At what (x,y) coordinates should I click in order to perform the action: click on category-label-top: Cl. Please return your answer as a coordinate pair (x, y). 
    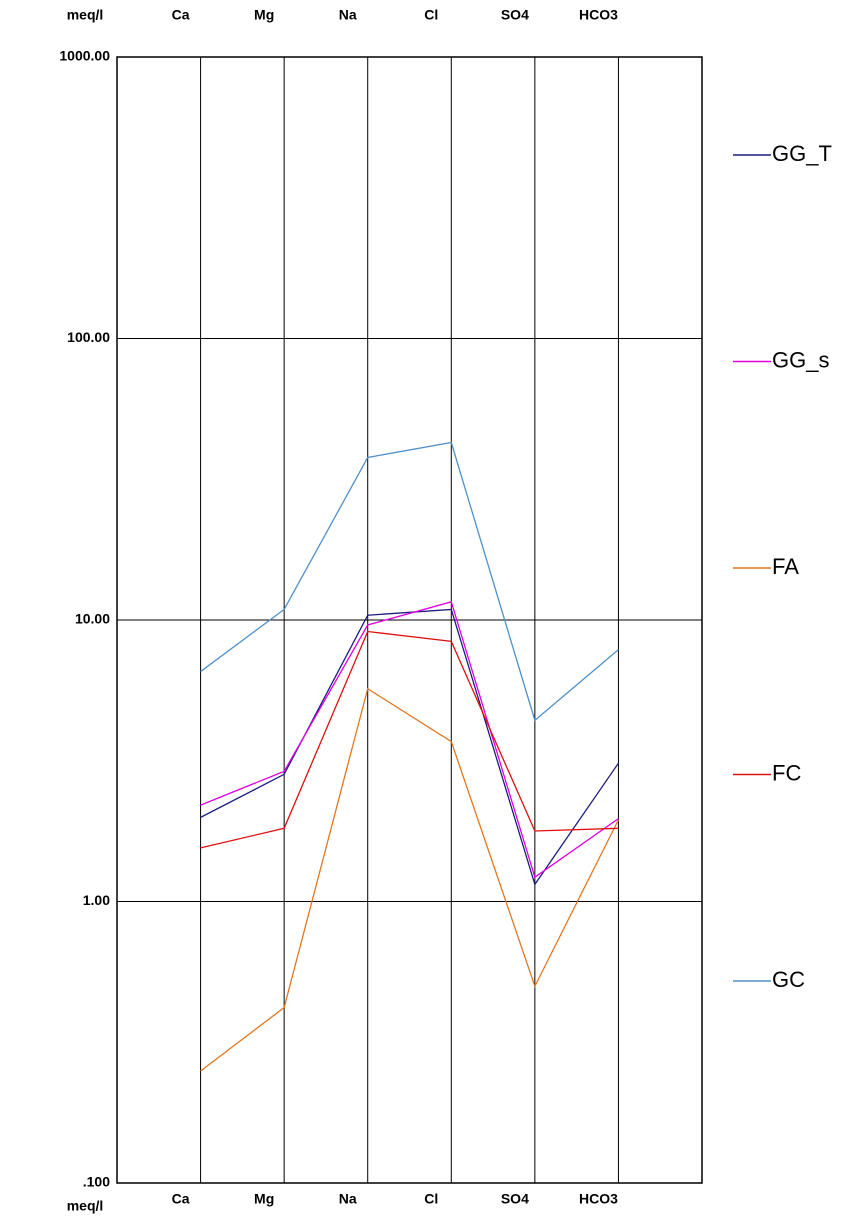
    Looking at the image, I should click on (431, 15).